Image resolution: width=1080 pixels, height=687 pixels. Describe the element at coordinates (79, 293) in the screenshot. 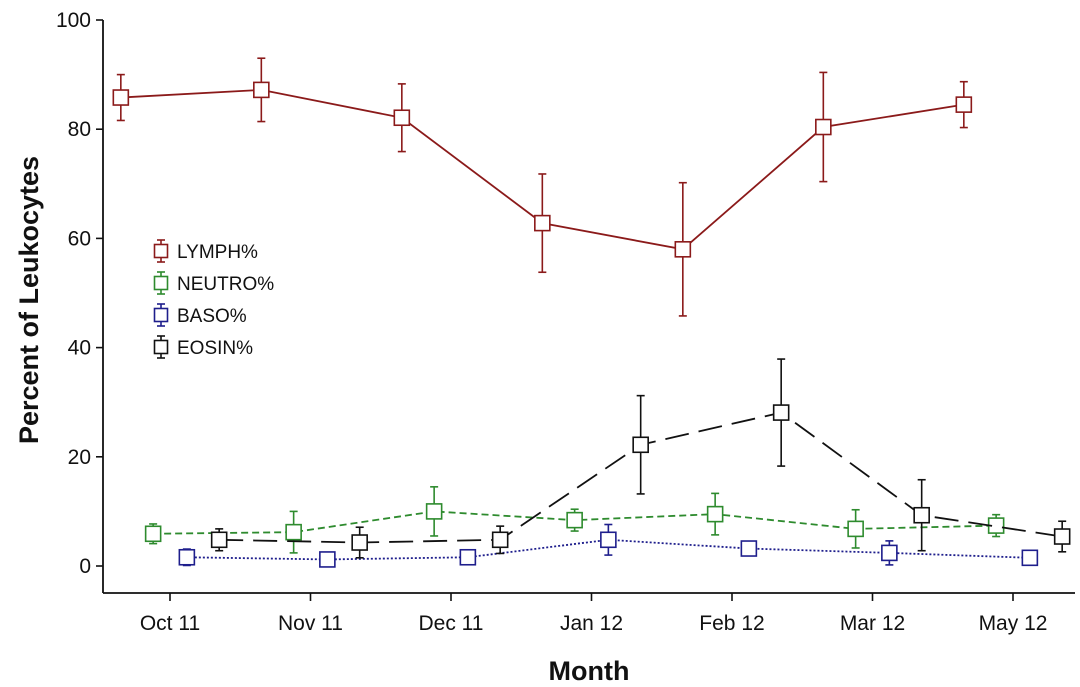

I see `y-axis-ticks: 0 20 40 60 80 100` at that location.